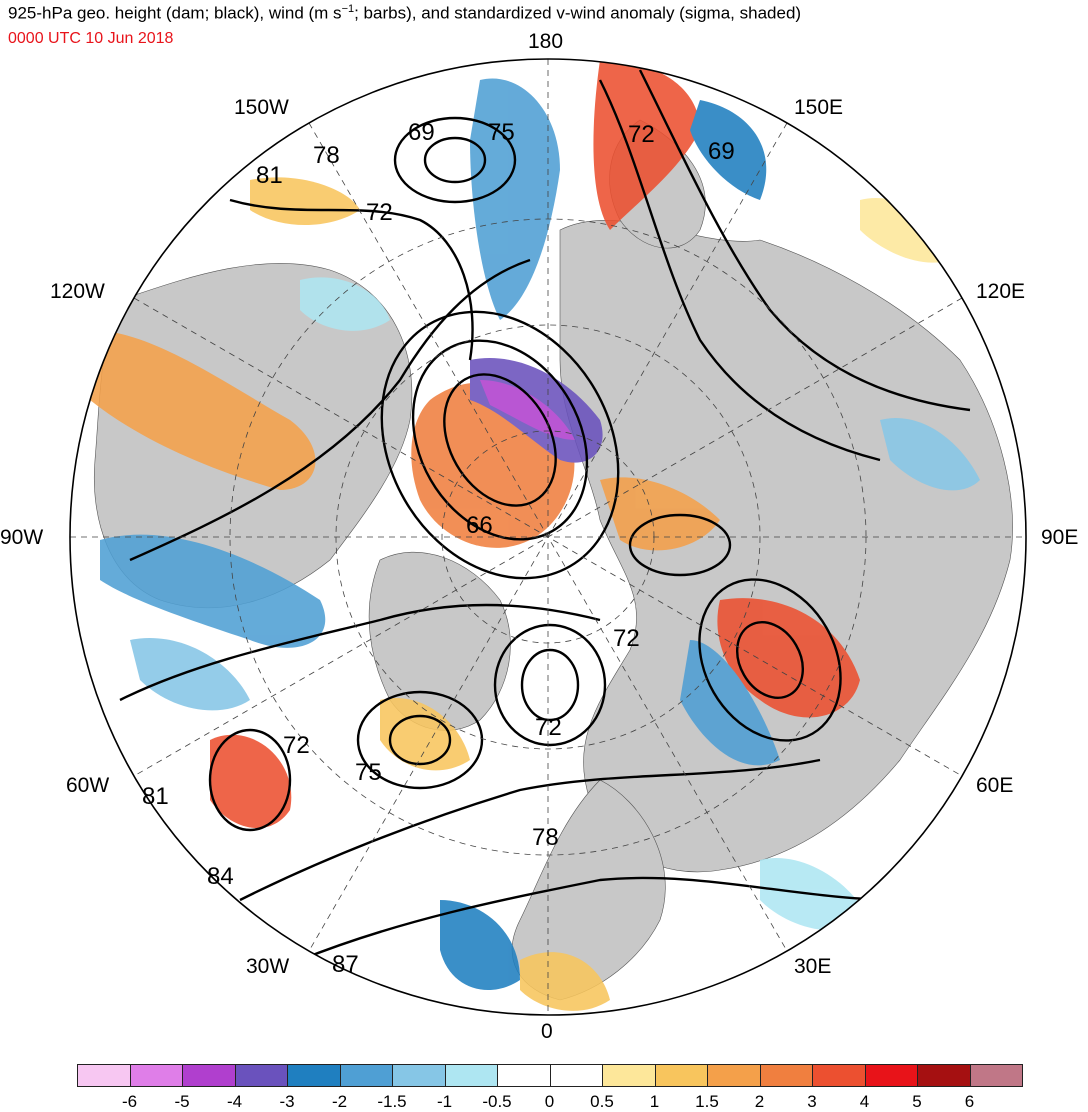 This screenshot has height=1112, width=1088. Describe the element at coordinates (819, 107) in the screenshot. I see `lon-label-150e: 150E` at that location.